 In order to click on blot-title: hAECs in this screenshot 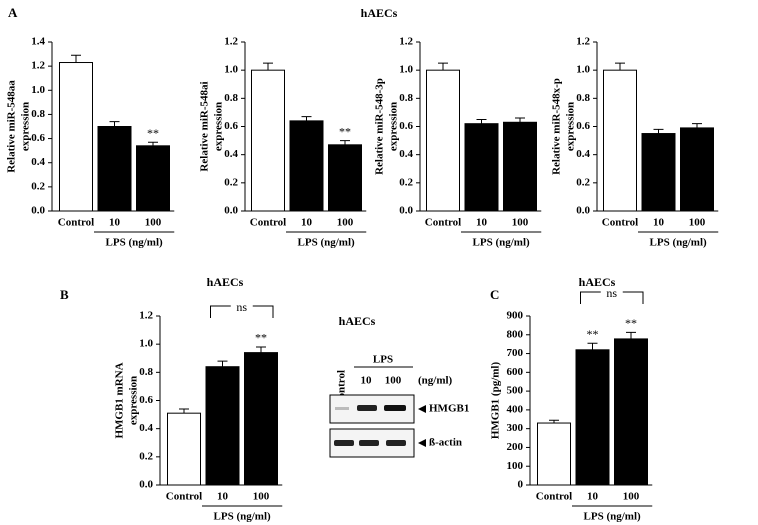, I will do `click(357, 321)`.